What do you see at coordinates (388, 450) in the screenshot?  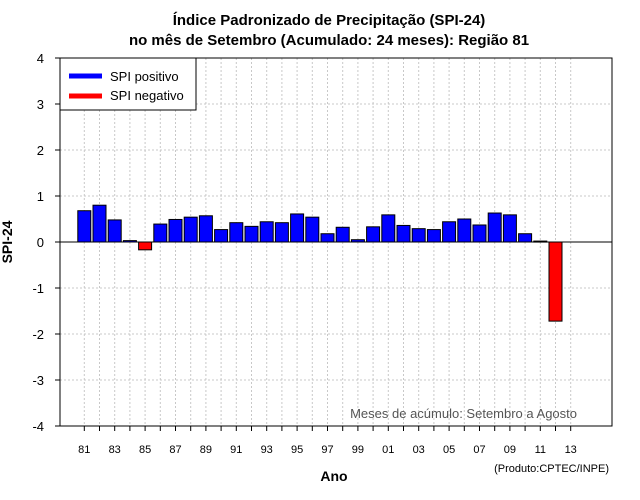 I see `x-tick-label: 01` at bounding box center [388, 450].